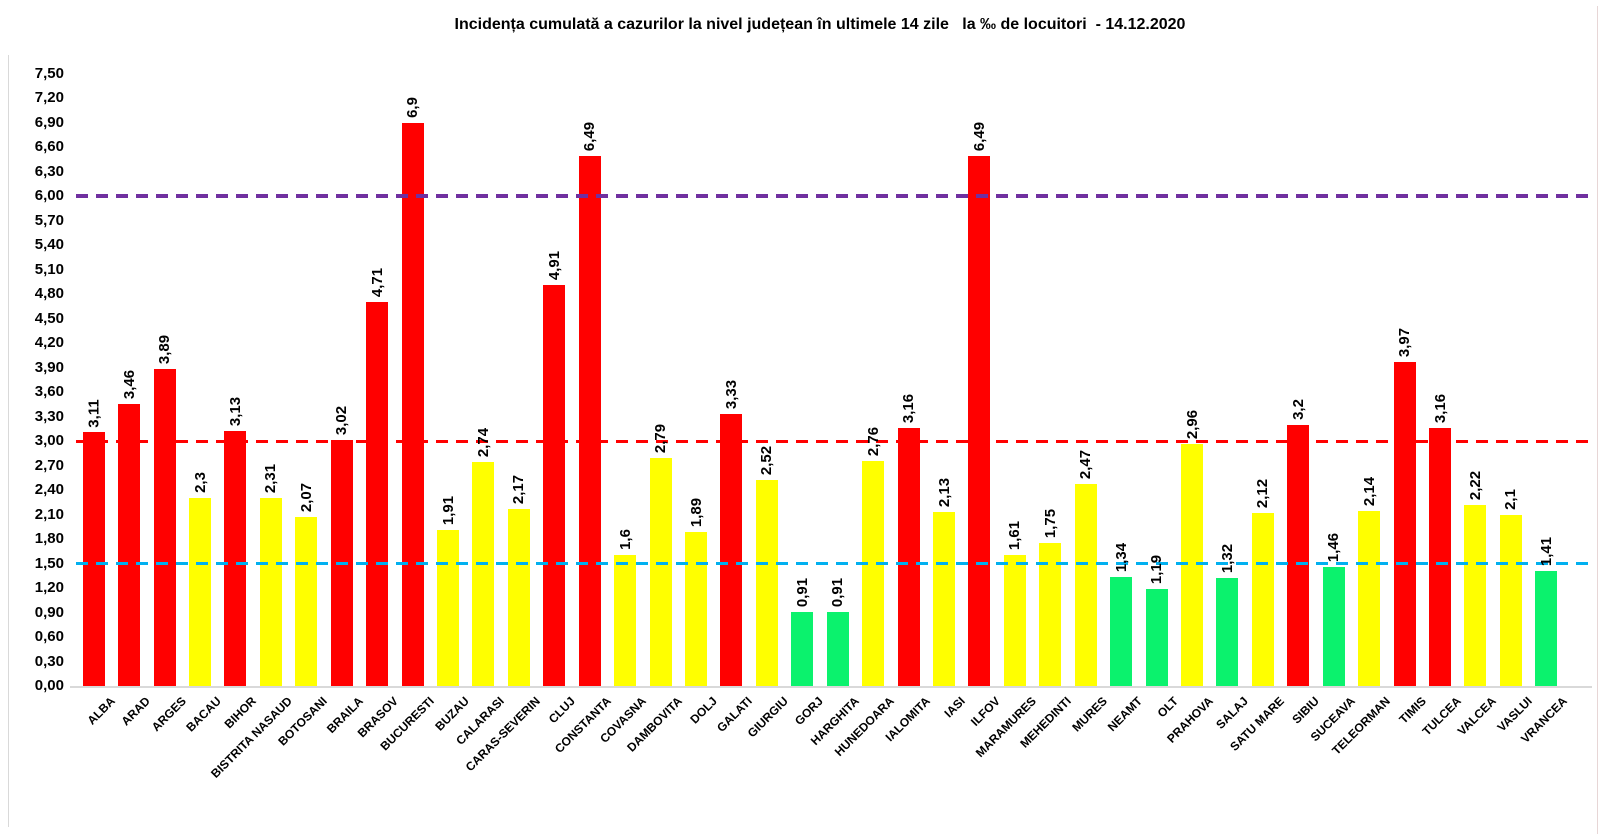  What do you see at coordinates (484, 443) in the screenshot?
I see `value-label-calarasi: 2,74` at bounding box center [484, 443].